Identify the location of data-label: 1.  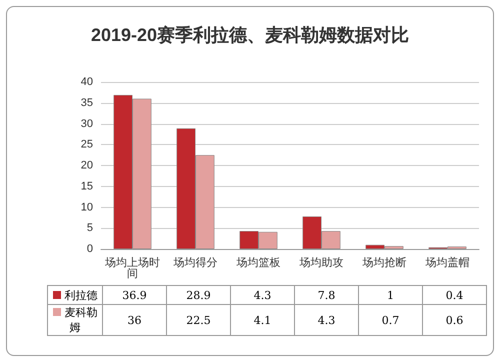
(390, 295).